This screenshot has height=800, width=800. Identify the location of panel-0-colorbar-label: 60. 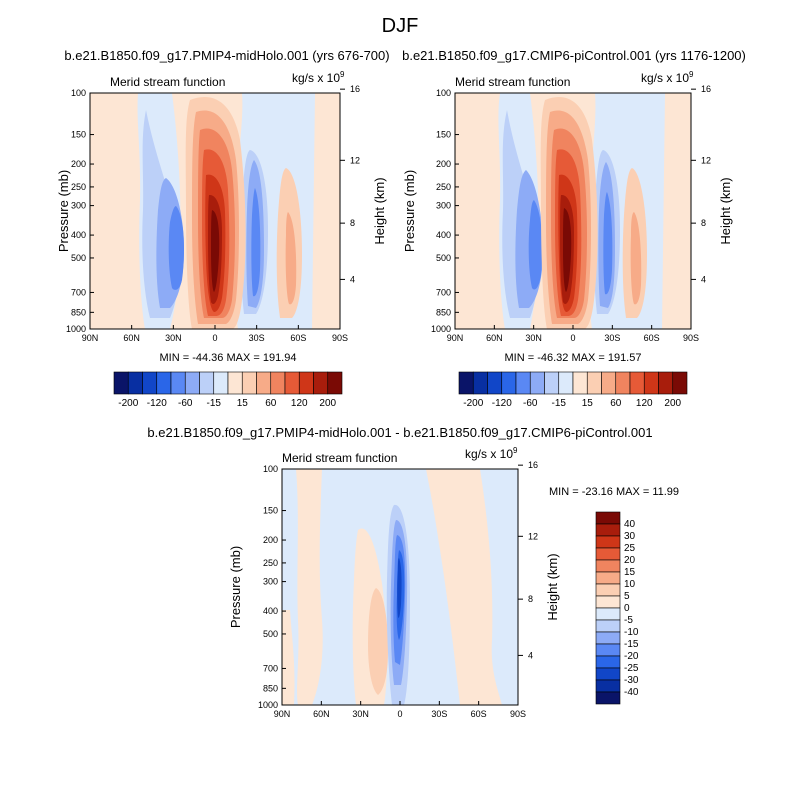
(271, 403).